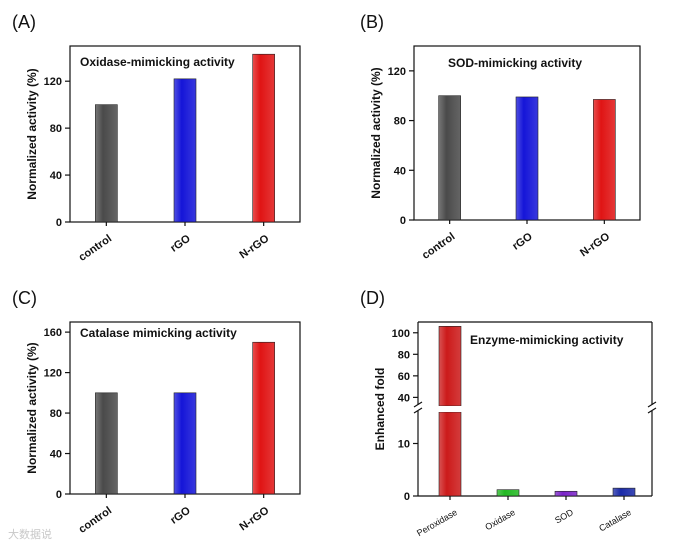  I want to click on panel-label: (C), so click(24, 298).